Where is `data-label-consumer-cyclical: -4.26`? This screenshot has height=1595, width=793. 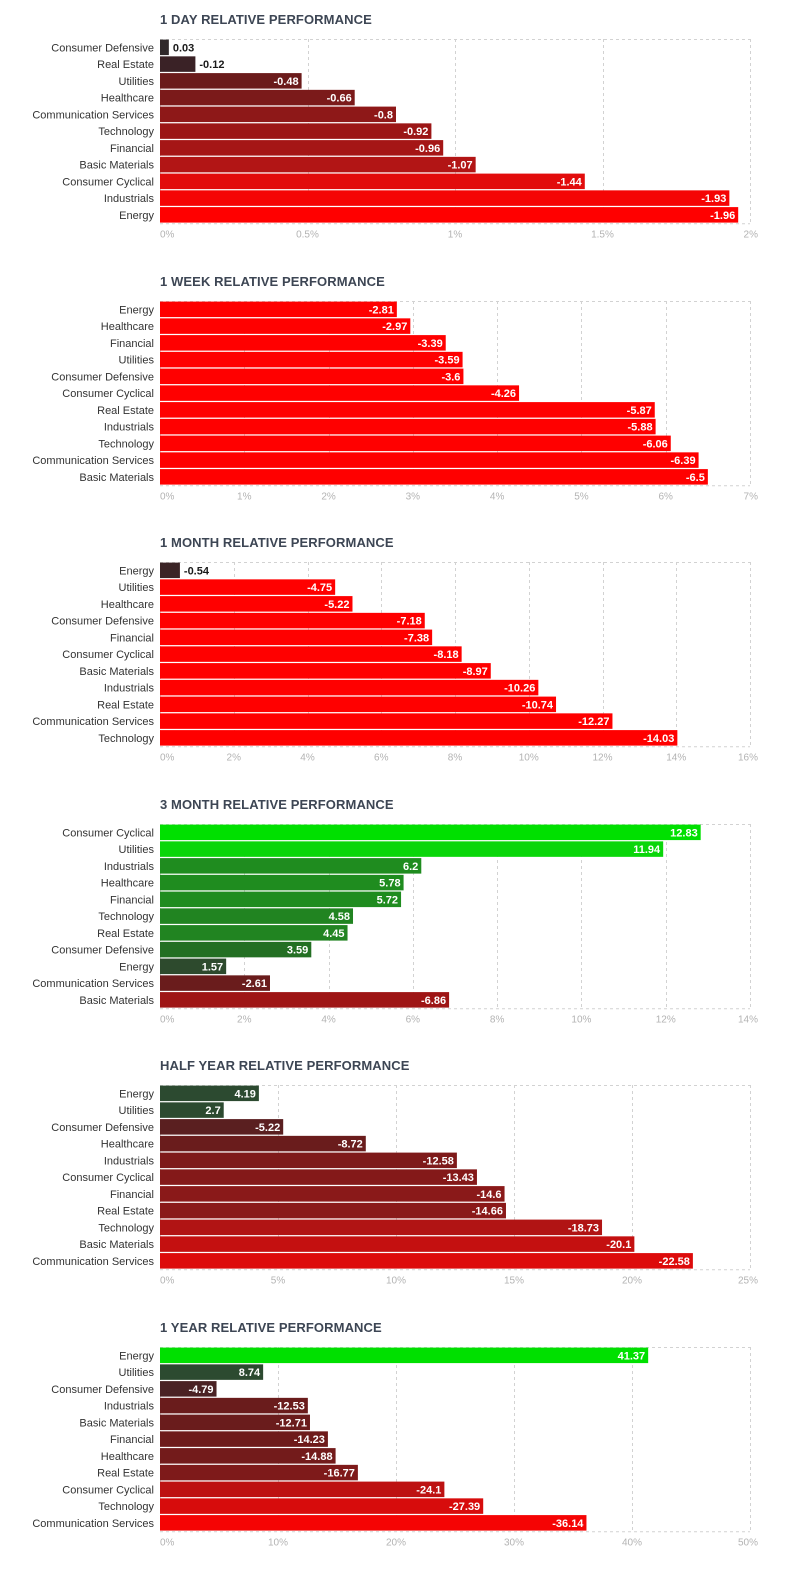 data-label-consumer-cyclical: -4.26 is located at coordinates (503, 394).